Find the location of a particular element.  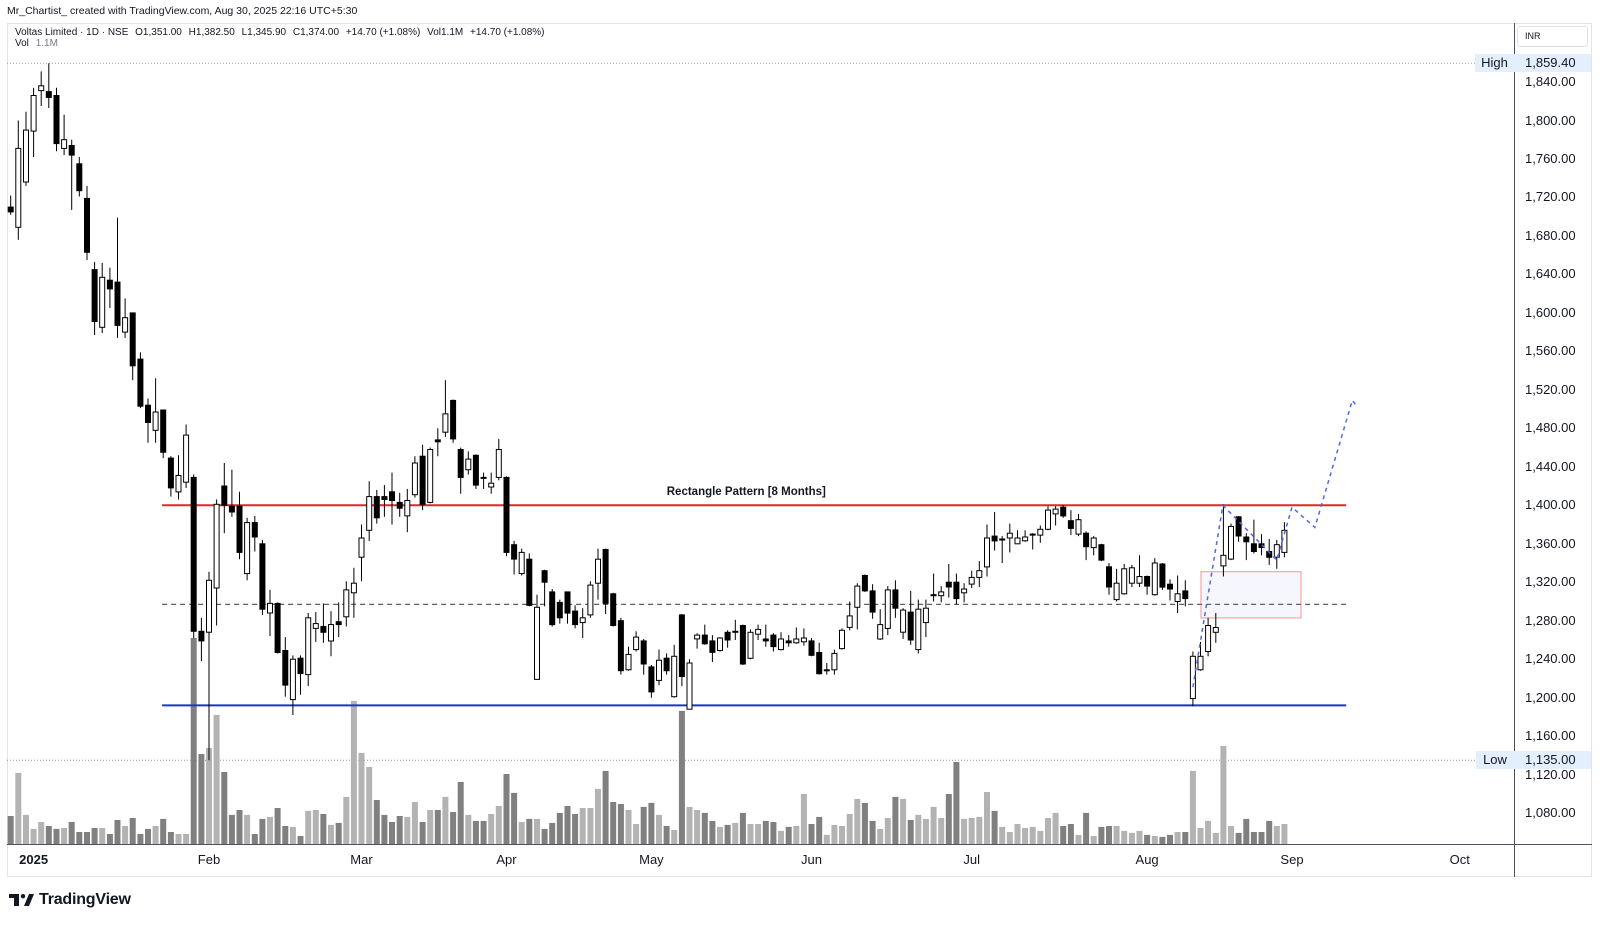

rectangle-pattern-label: Rectangle Pattern [8 Months] is located at coordinates (746, 491).